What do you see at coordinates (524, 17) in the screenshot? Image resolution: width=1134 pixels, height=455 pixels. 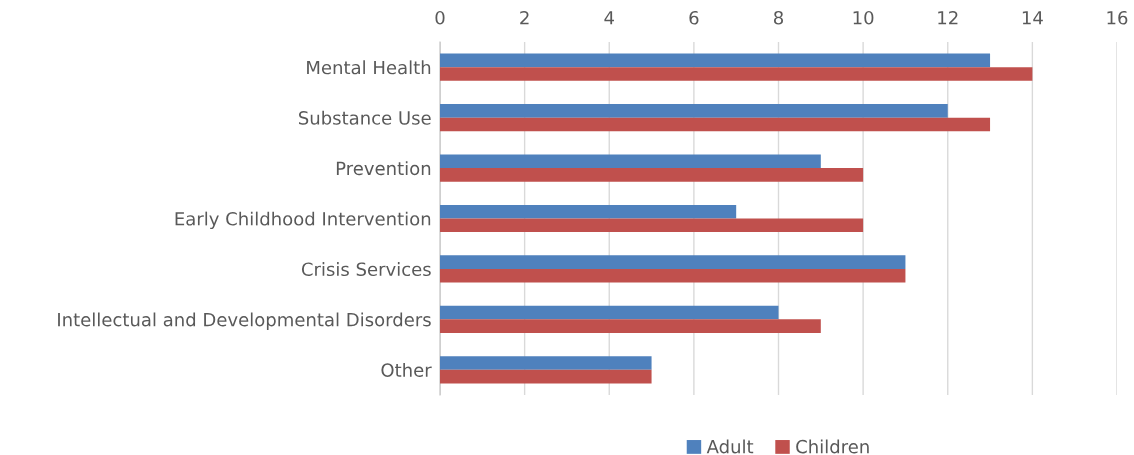 I see `x-tick-label: 2` at bounding box center [524, 17].